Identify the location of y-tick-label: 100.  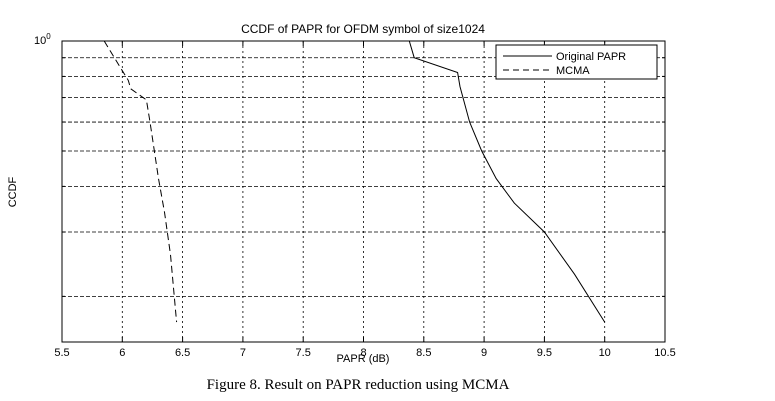
(42, 39).